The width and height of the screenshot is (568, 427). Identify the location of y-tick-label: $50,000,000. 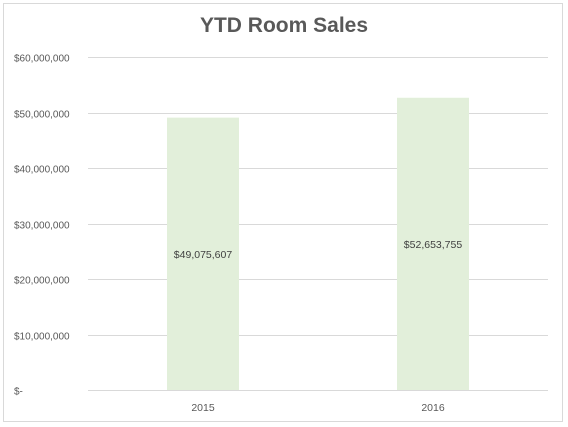
(42, 115).